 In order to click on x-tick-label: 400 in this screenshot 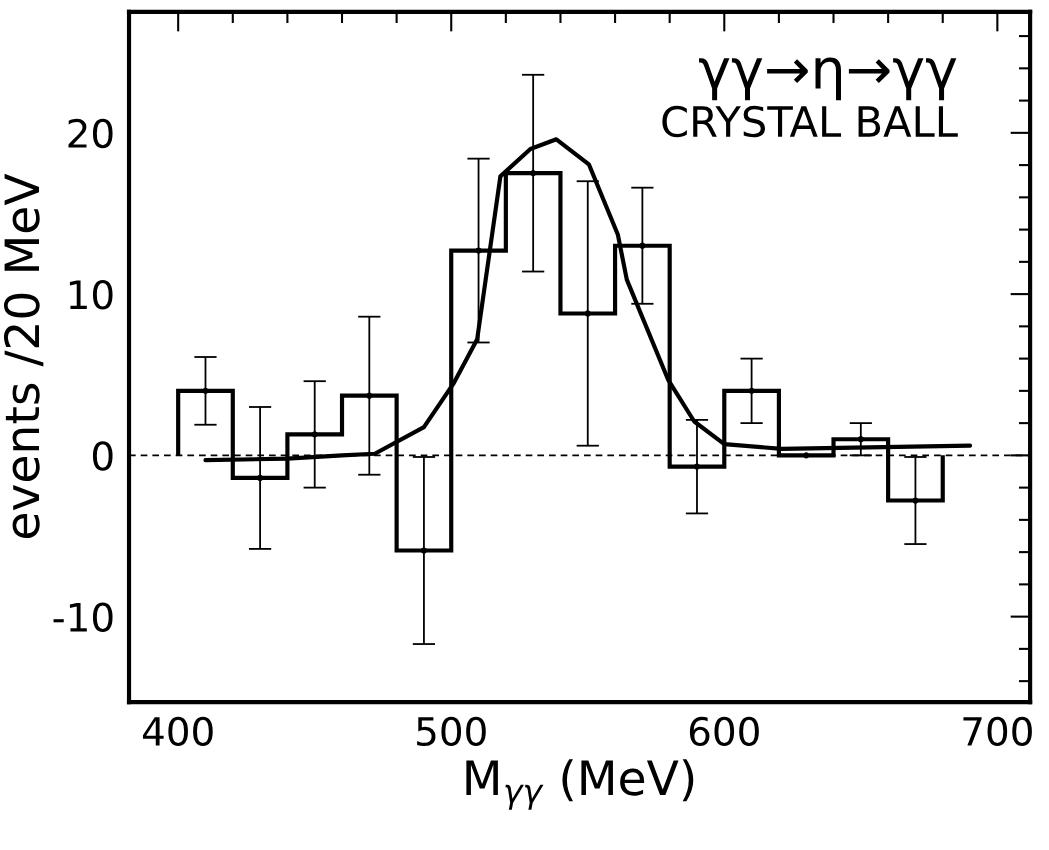, I will do `click(177, 731)`.